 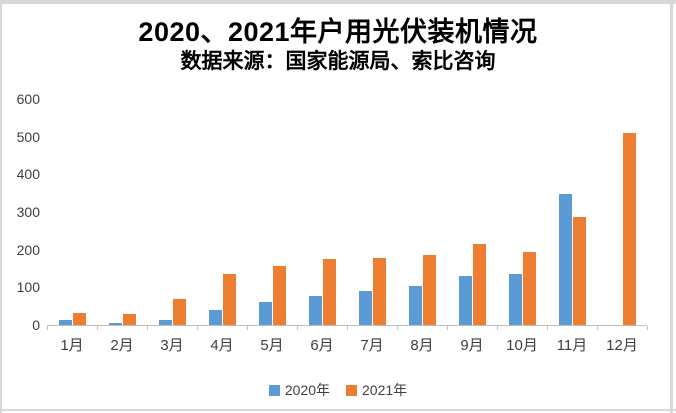 I want to click on bar-group-6月, so click(x=322, y=212).